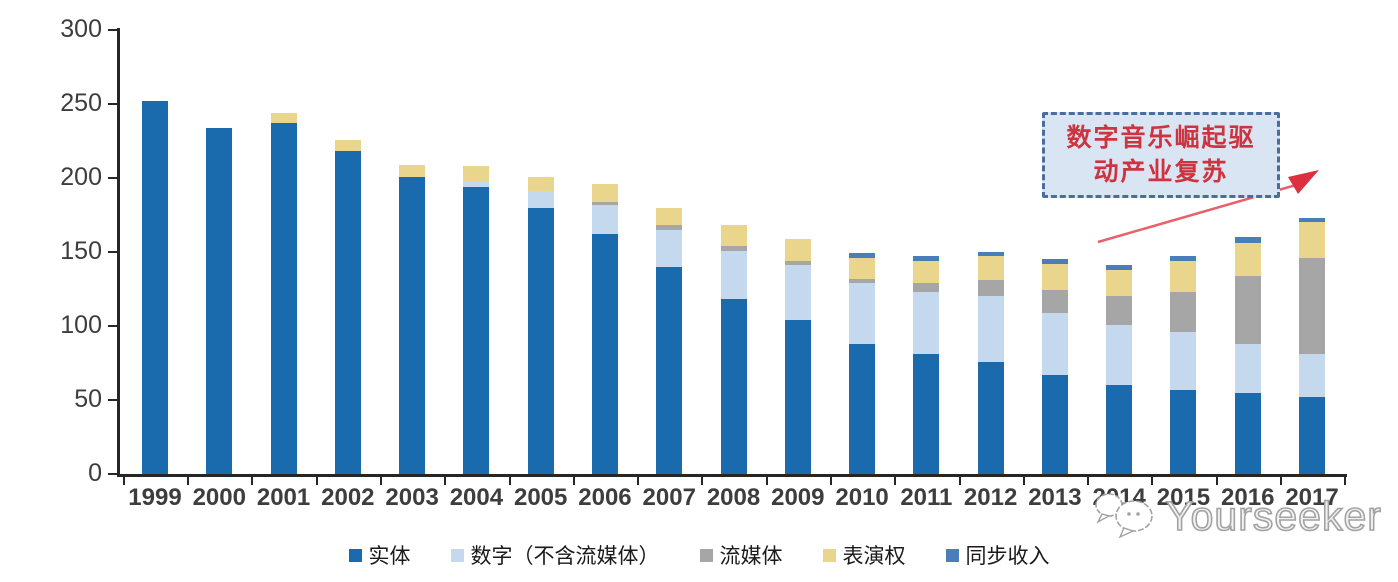 Image resolution: width=1398 pixels, height=582 pixels. Describe the element at coordinates (1007, 556) in the screenshot. I see `legend-label: 同步收入` at that location.